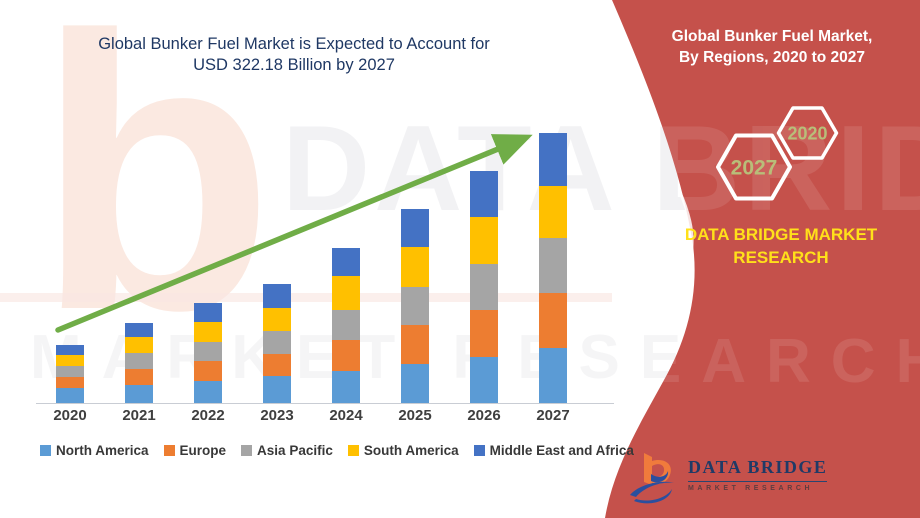  I want to click on hexagon-2027: 2027, so click(754, 167).